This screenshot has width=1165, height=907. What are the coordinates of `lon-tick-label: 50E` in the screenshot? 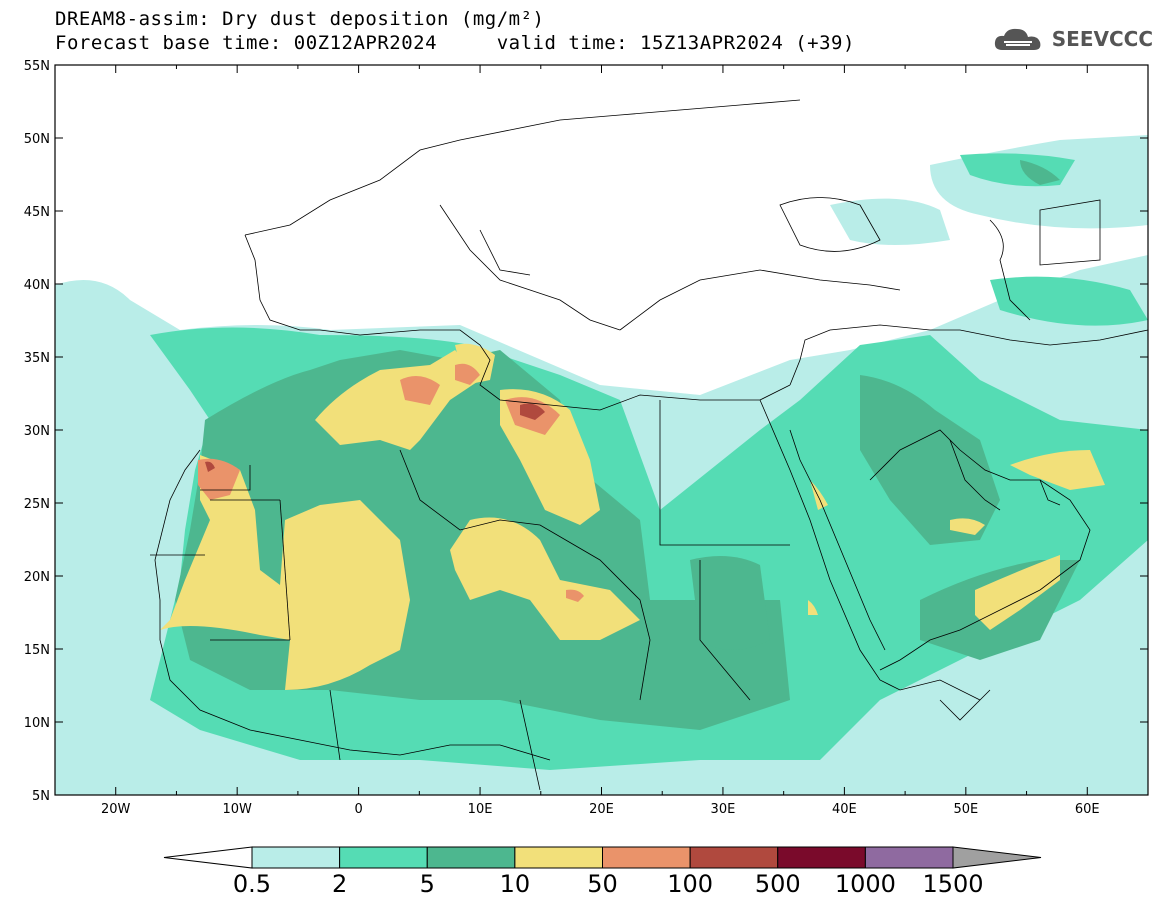 It's located at (965, 809).